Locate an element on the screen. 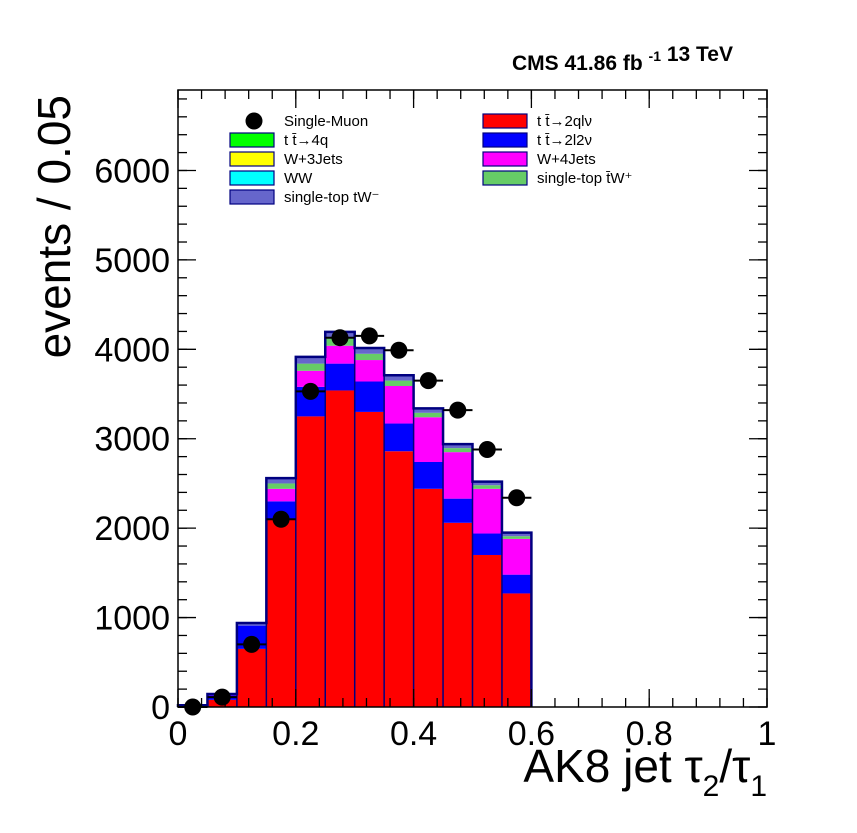 The width and height of the screenshot is (857, 833). bar-series3-bin9 is located at coordinates (458, 450).